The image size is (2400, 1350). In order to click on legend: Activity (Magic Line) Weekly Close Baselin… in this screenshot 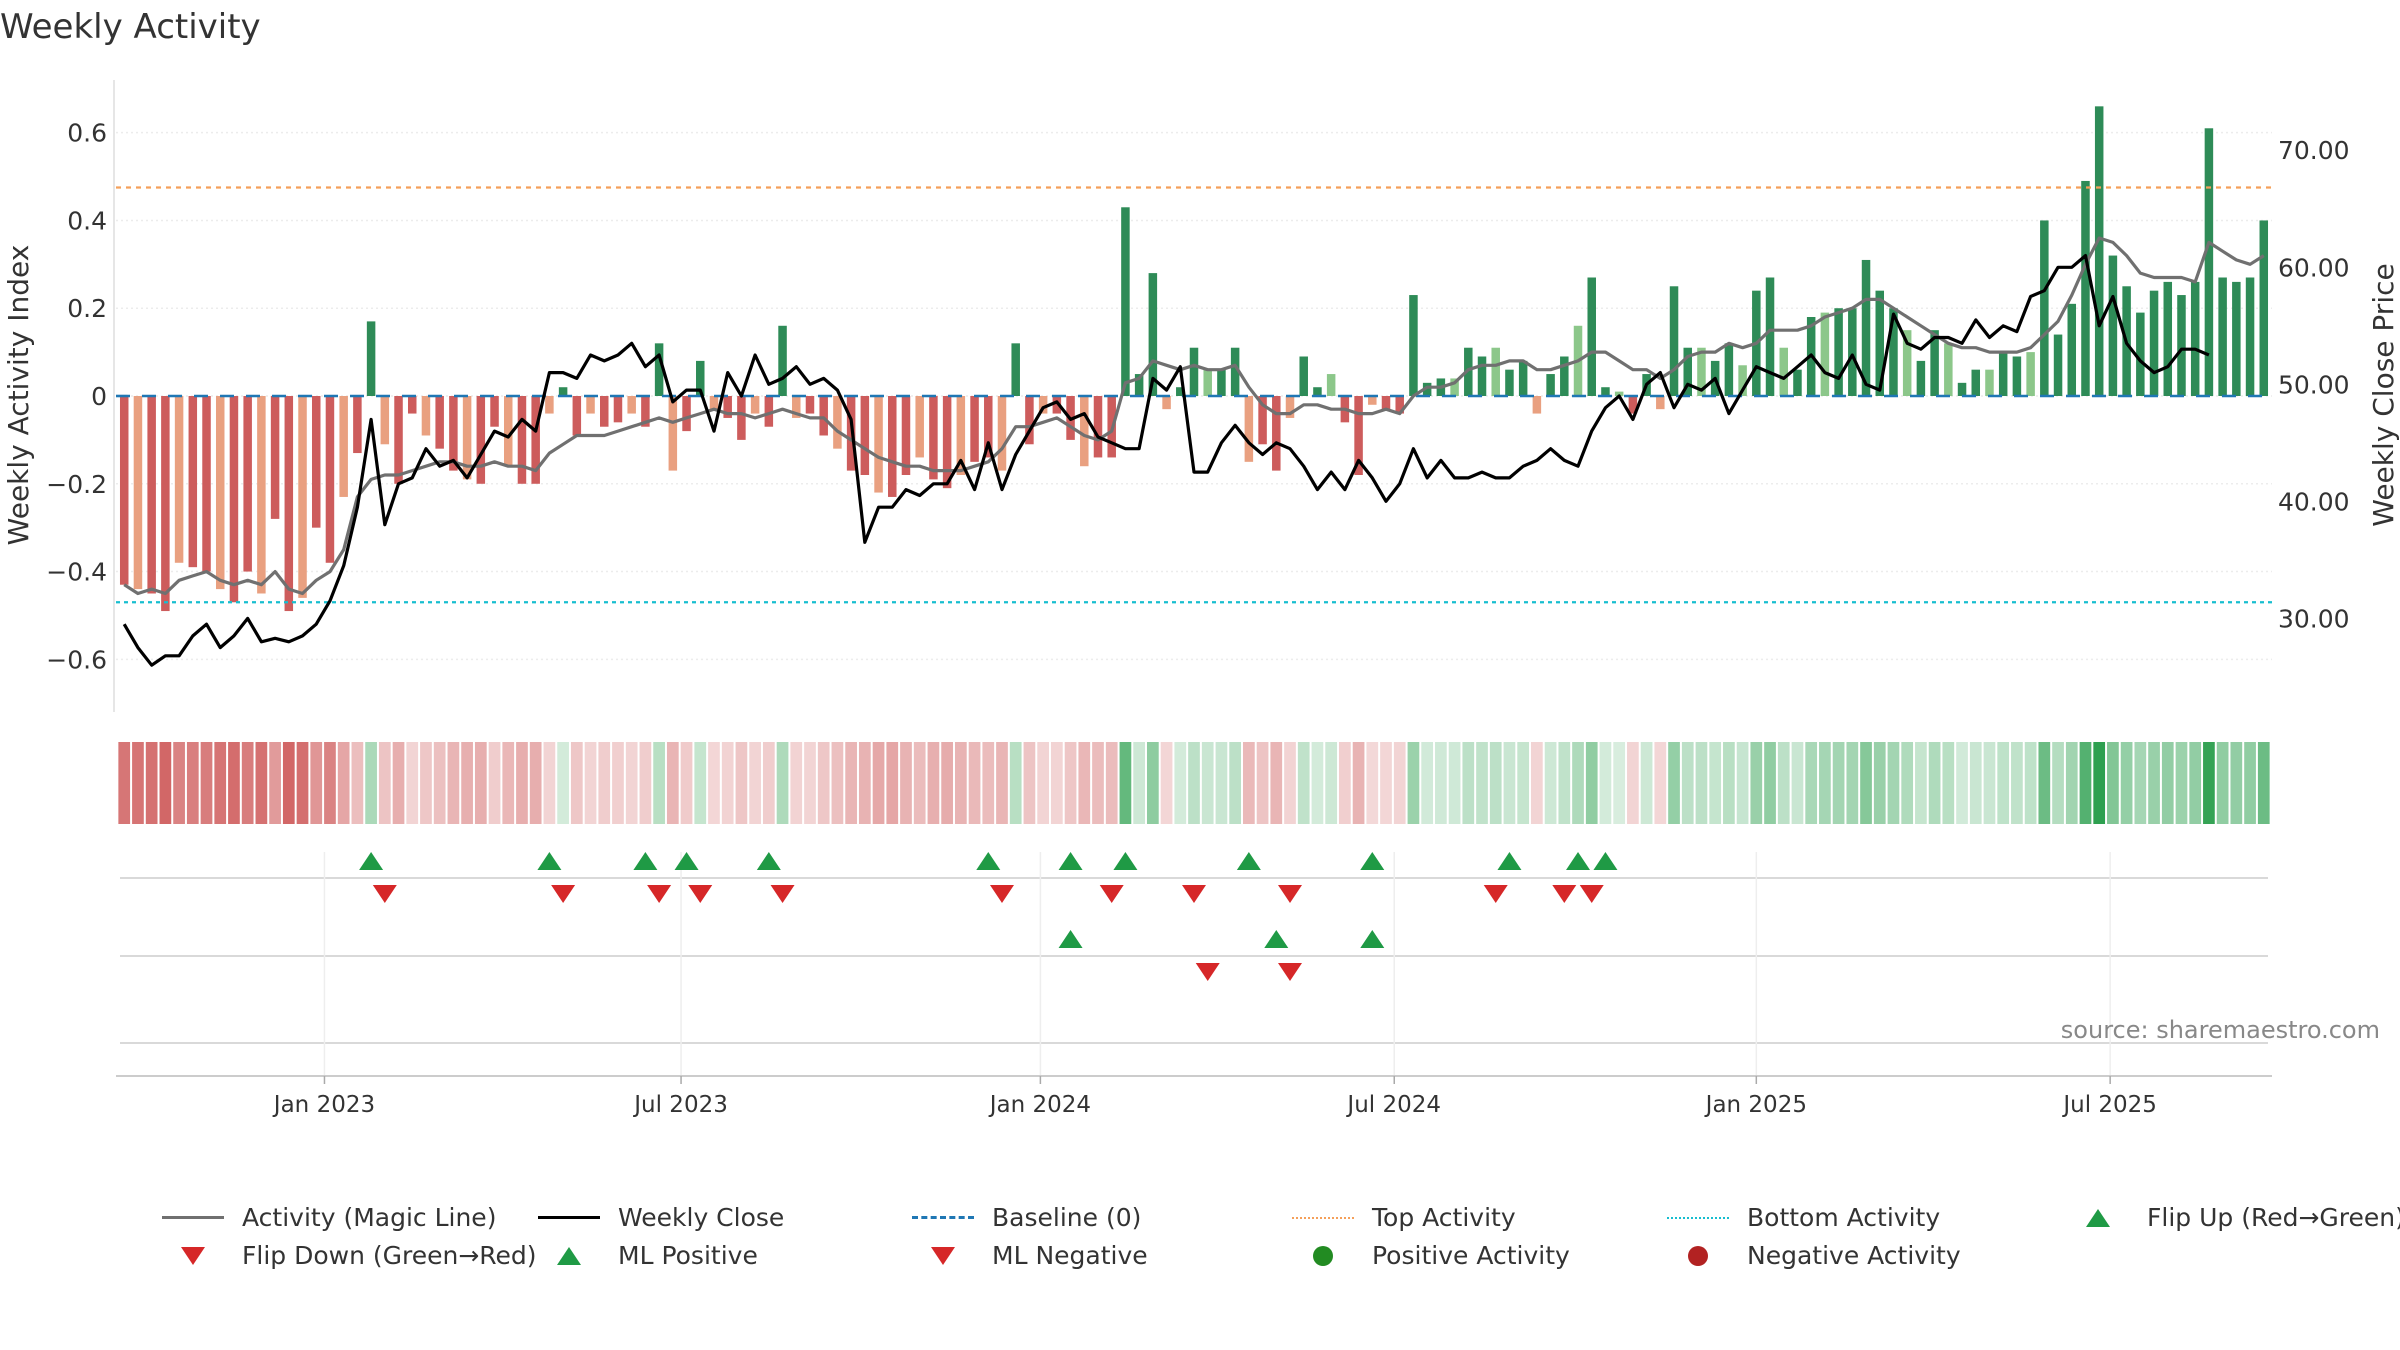, I will do `click(1280, 1248)`.